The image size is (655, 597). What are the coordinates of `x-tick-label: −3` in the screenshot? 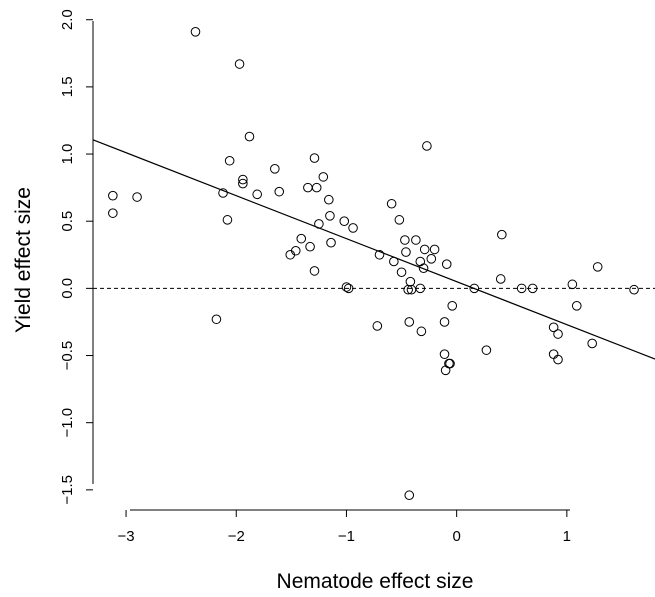 It's located at (126, 536).